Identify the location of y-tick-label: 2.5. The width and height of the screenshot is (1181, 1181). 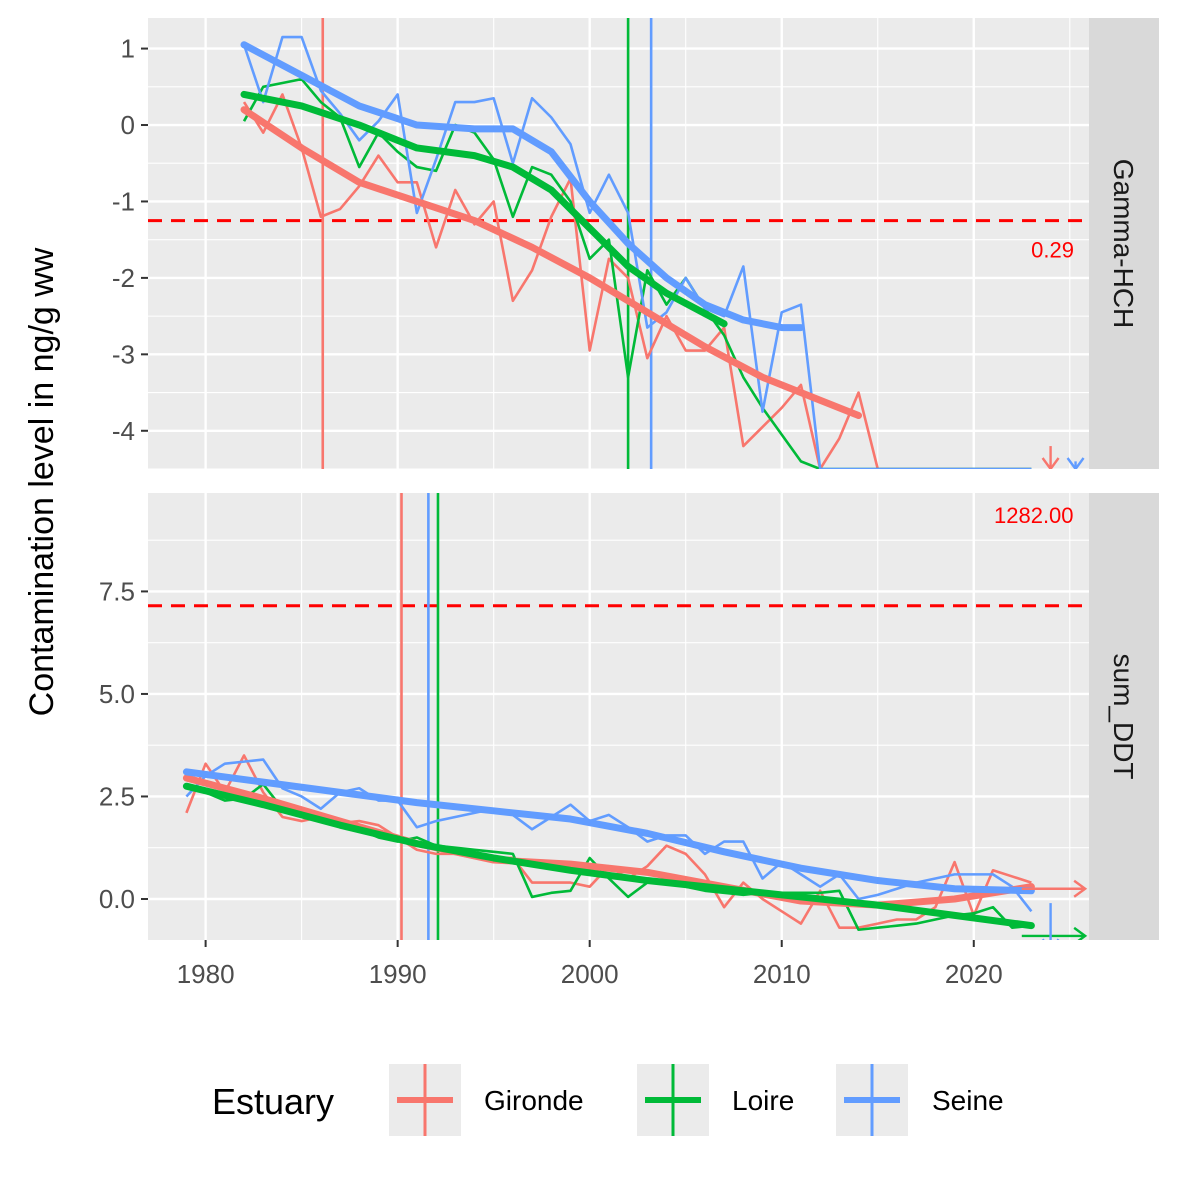
(117, 796).